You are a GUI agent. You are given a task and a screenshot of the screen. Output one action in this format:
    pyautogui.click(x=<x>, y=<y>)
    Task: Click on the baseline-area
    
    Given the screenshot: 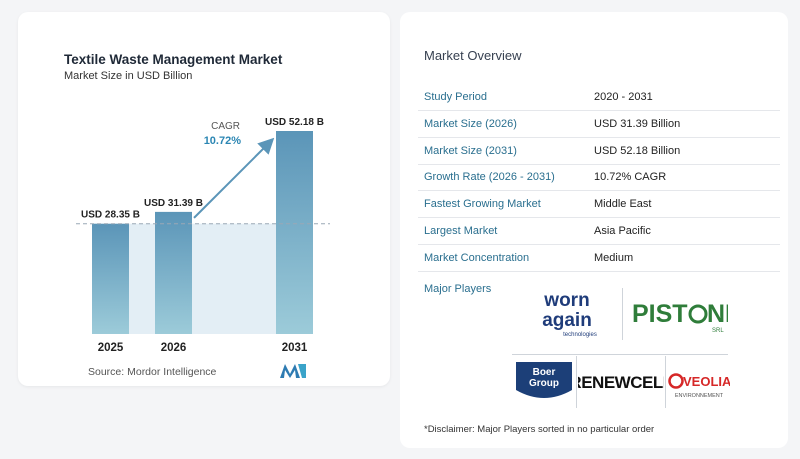 What is the action you would take?
    pyautogui.click(x=202, y=278)
    